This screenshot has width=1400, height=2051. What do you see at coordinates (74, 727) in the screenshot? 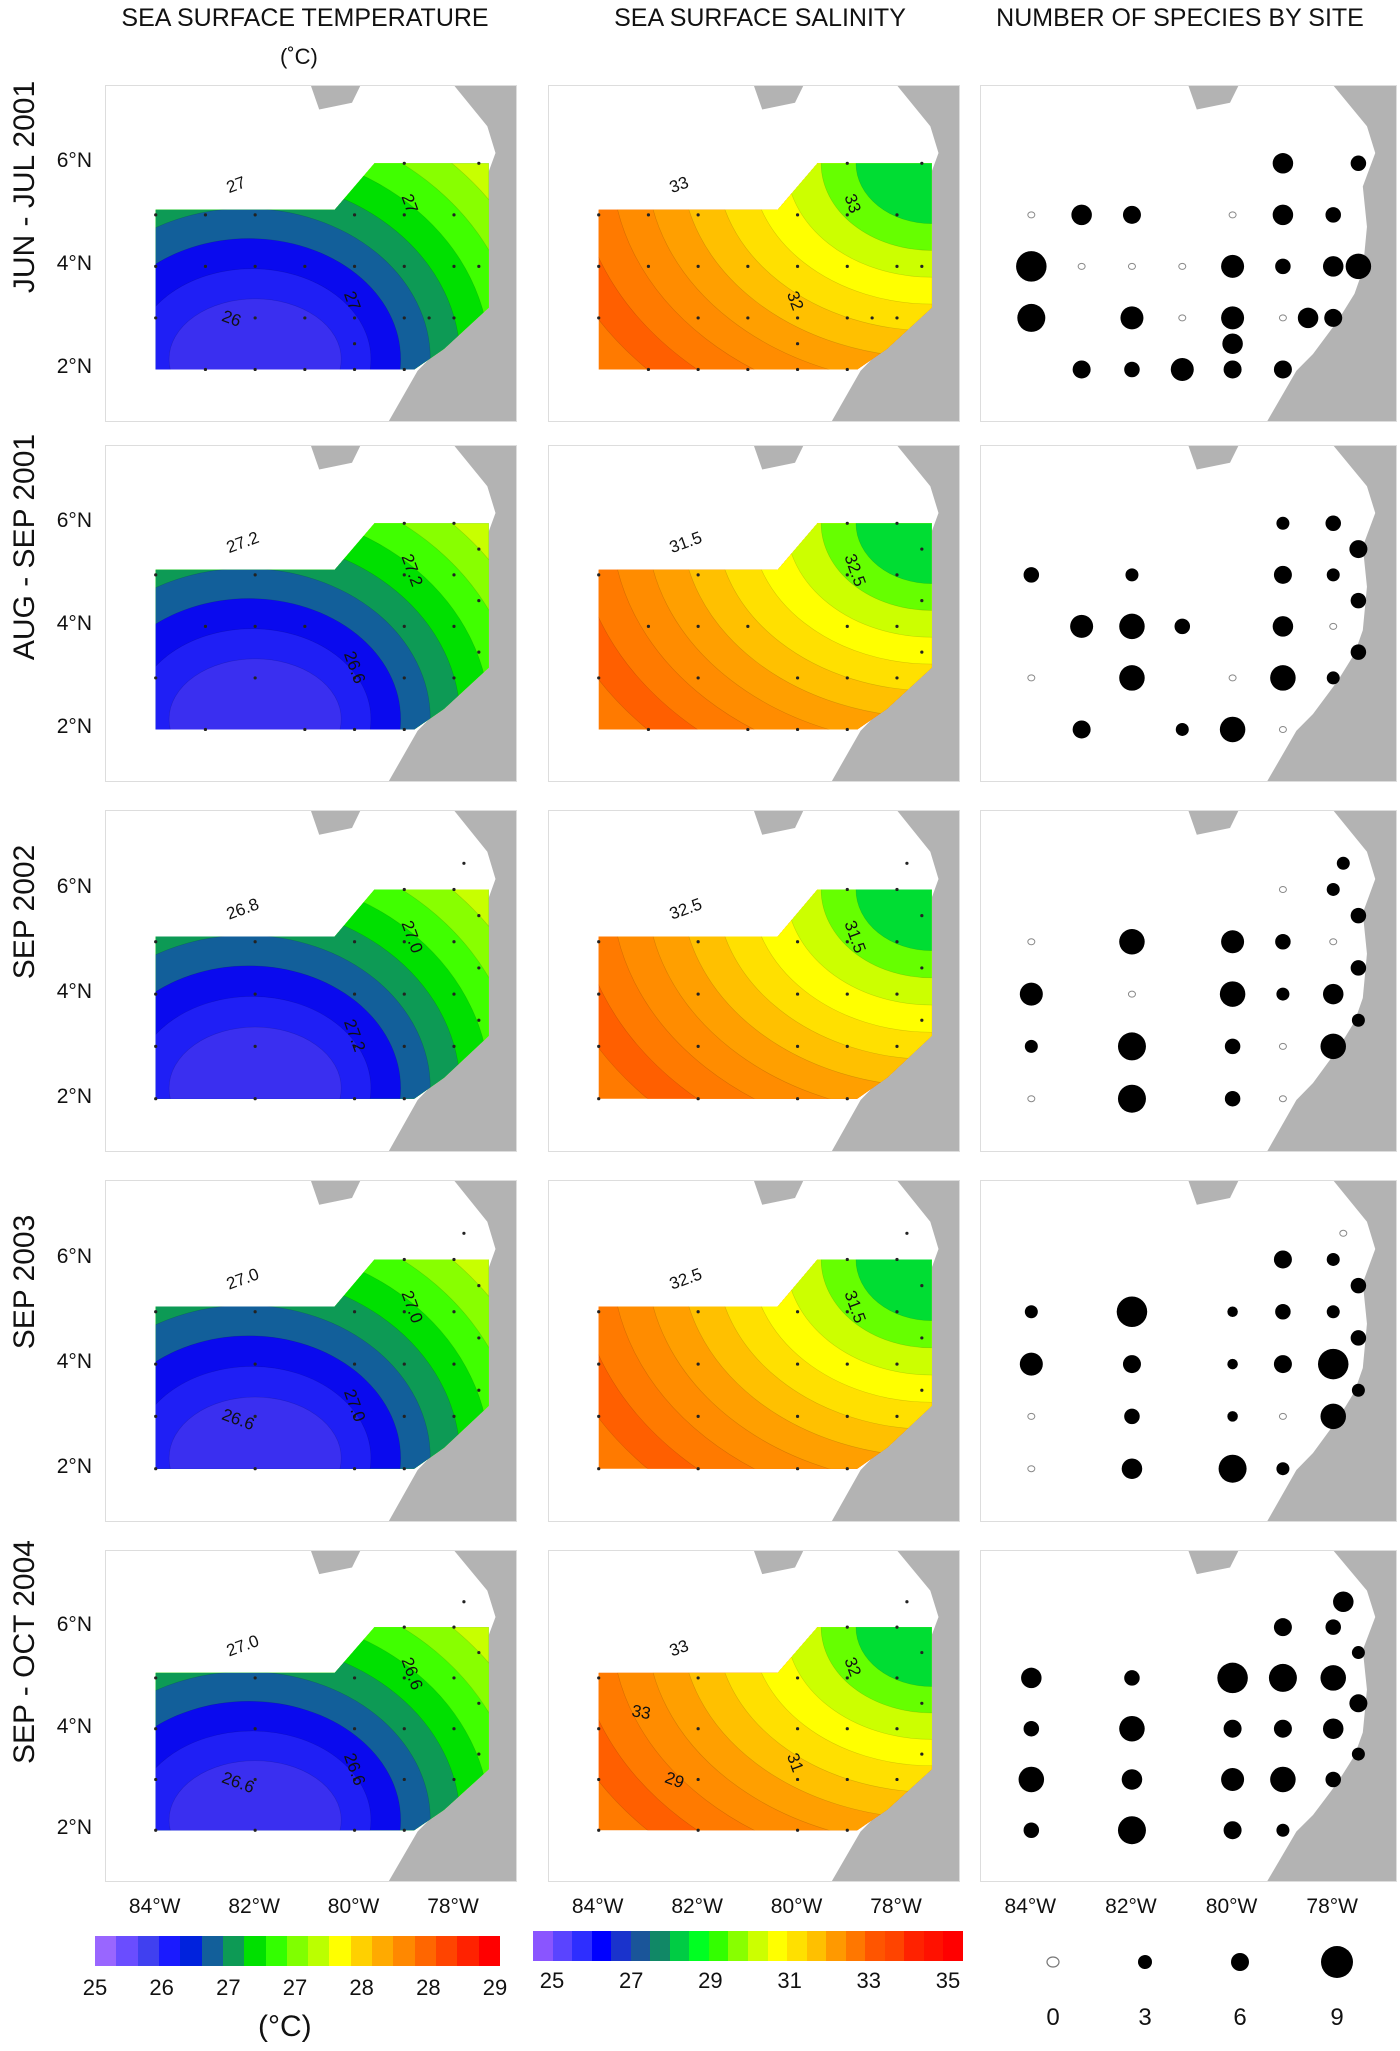
I see `y-tick-label: 2°N` at bounding box center [74, 727].